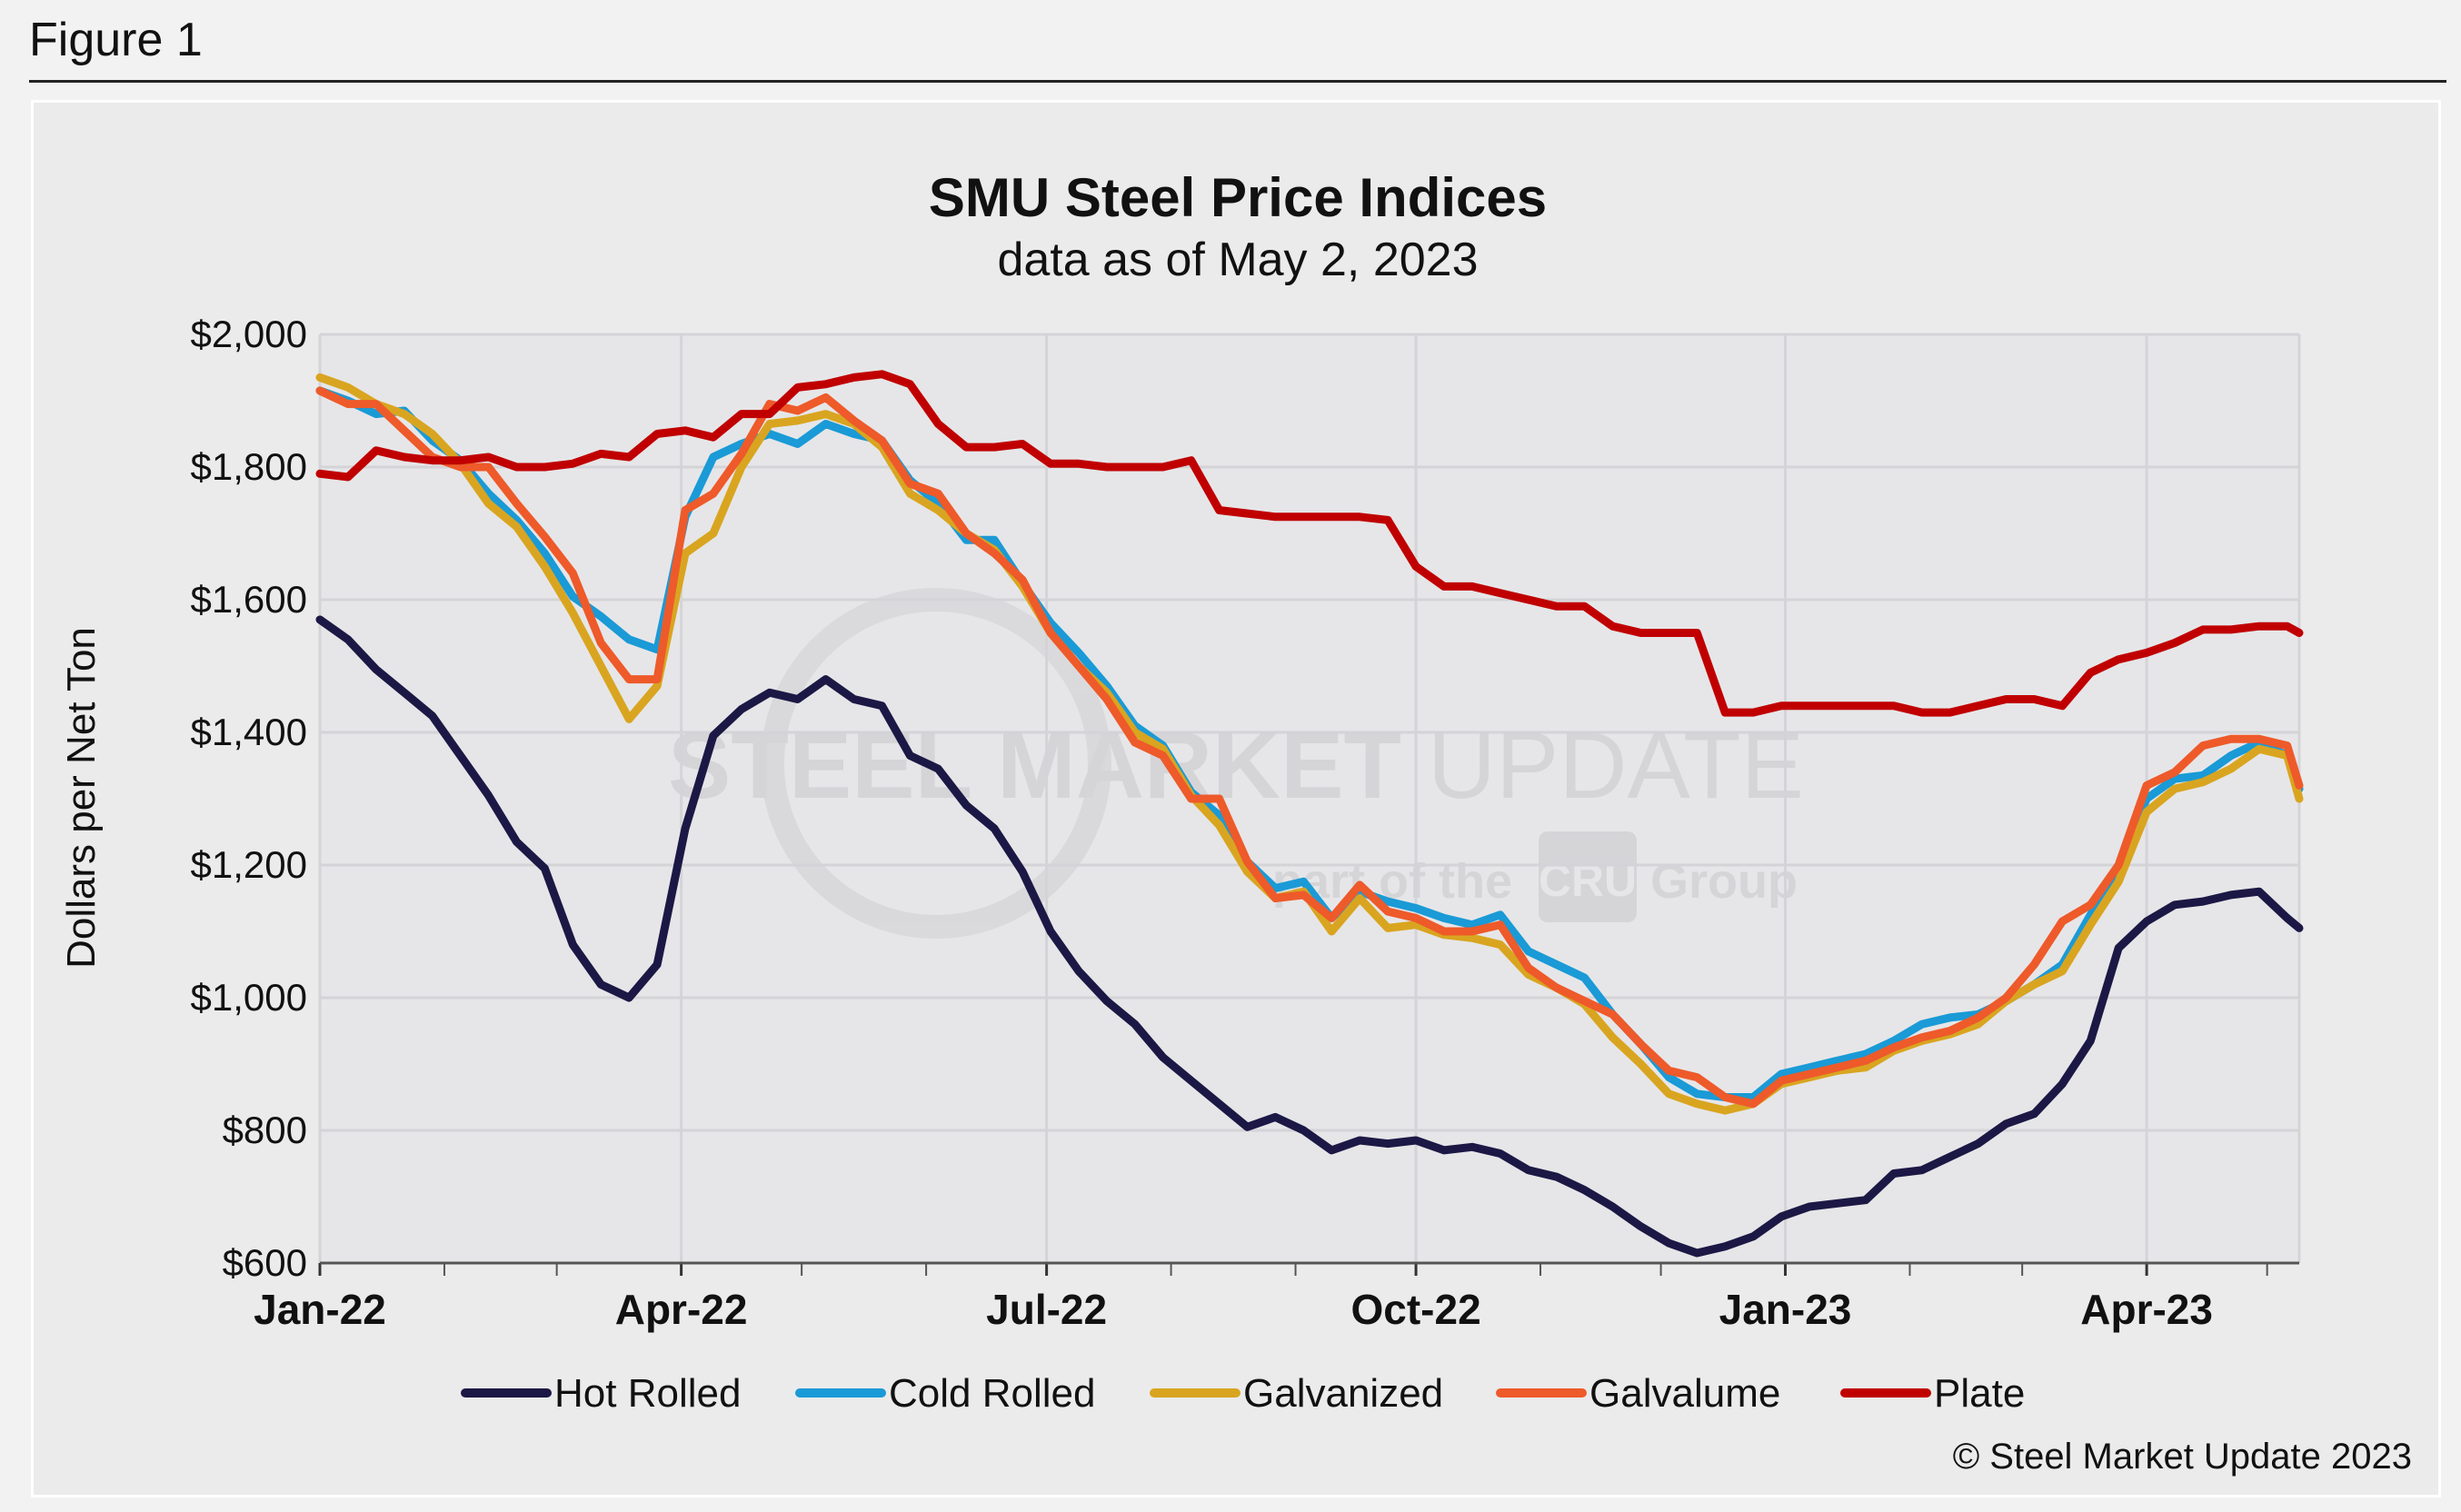  Describe the element at coordinates (1237, 81) in the screenshot. I see `figure-divider` at that location.